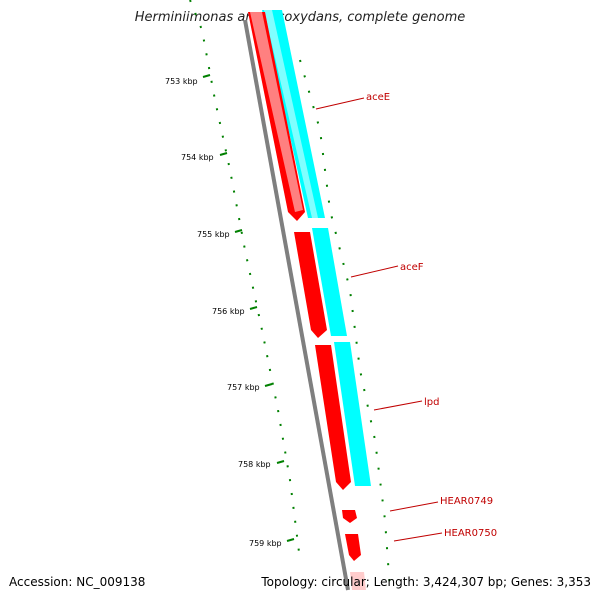 The height and width of the screenshot is (600, 600). What do you see at coordinates (466, 501) in the screenshot?
I see `gene-label-hear0749: HEAR0749` at bounding box center [466, 501].